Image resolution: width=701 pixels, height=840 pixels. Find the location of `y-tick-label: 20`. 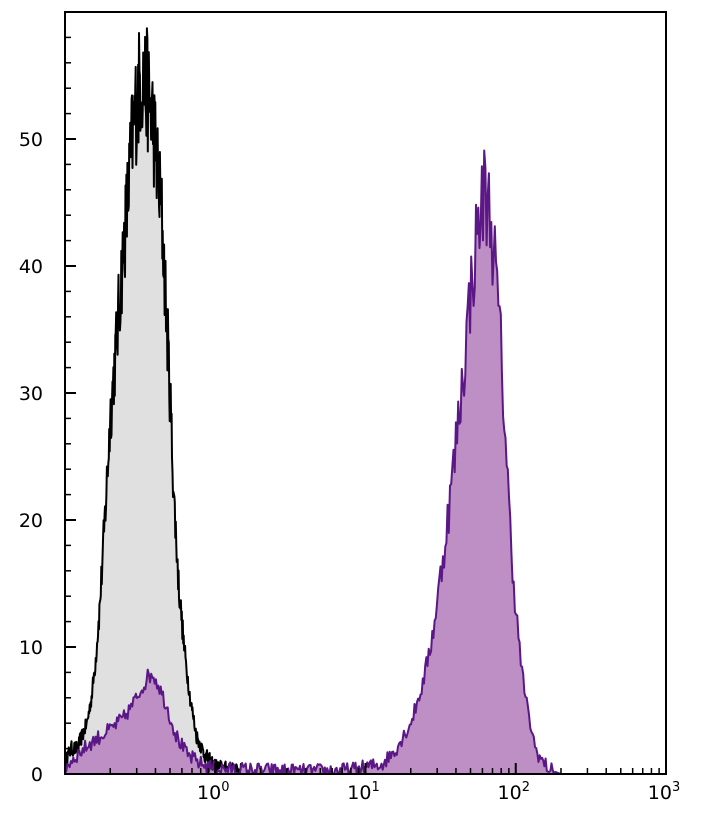

y-tick-label: 20 is located at coordinates (31, 521).